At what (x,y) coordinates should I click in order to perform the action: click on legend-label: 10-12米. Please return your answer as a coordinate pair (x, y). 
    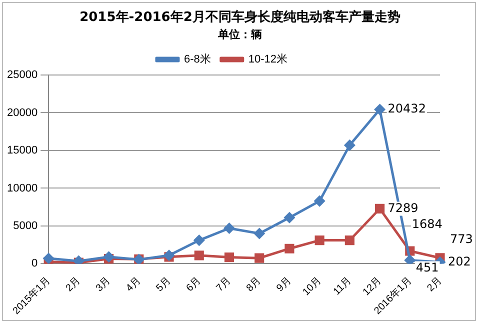
    Looking at the image, I should click on (268, 59).